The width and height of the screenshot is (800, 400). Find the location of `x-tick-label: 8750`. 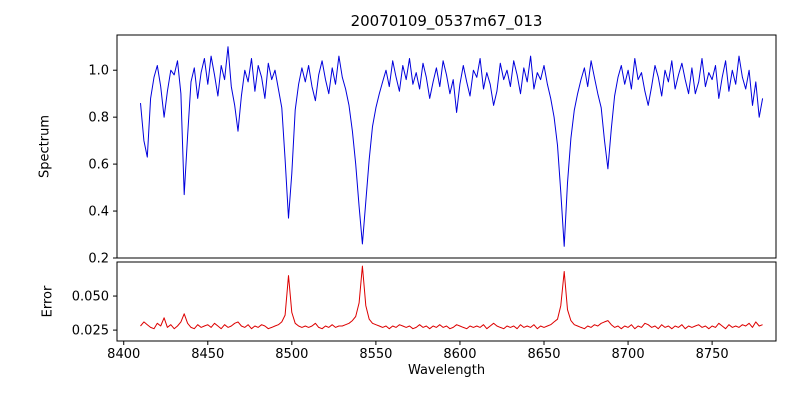

x-tick-label: 8750 is located at coordinates (712, 354).